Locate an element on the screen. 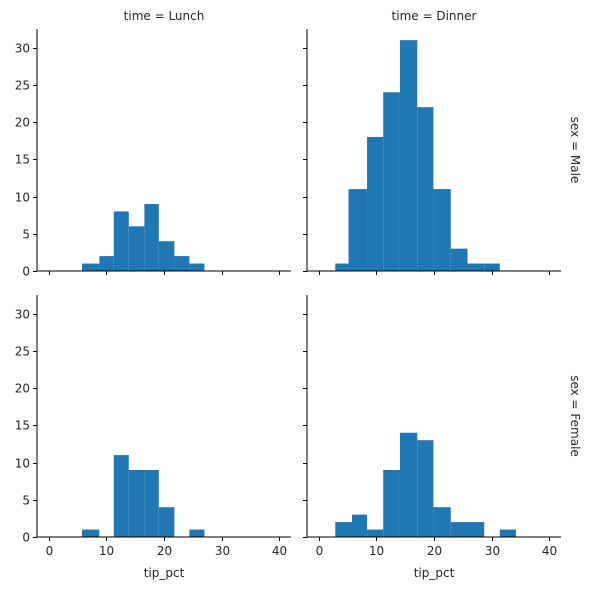 The width and height of the screenshot is (590, 590). row-title: sex = Female is located at coordinates (575, 416).